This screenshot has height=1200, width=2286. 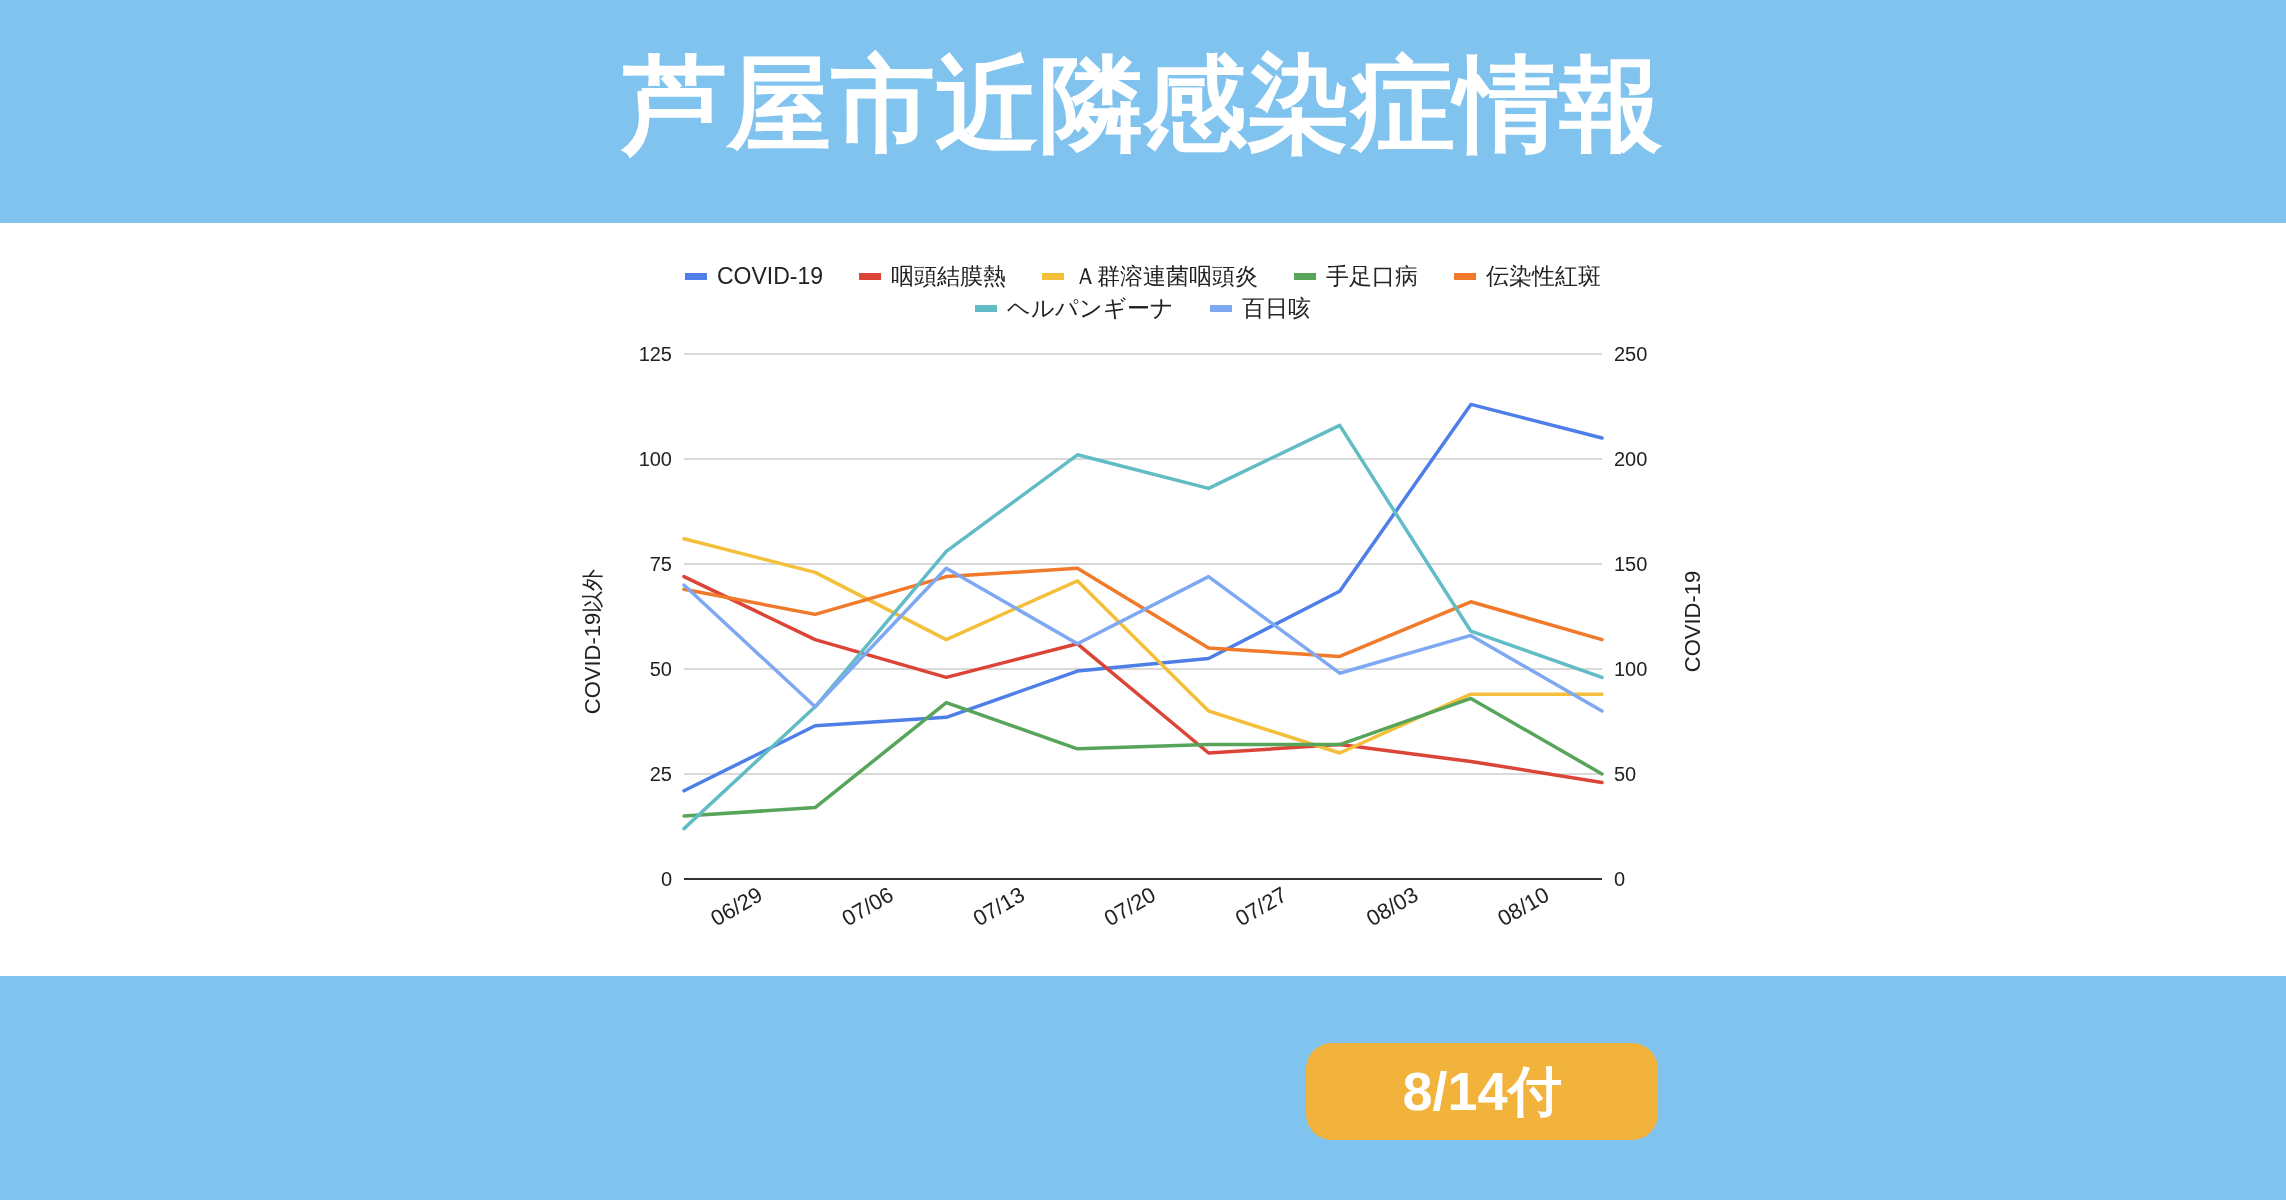 What do you see at coordinates (655, 459) in the screenshot?
I see `y-tick-label: 100` at bounding box center [655, 459].